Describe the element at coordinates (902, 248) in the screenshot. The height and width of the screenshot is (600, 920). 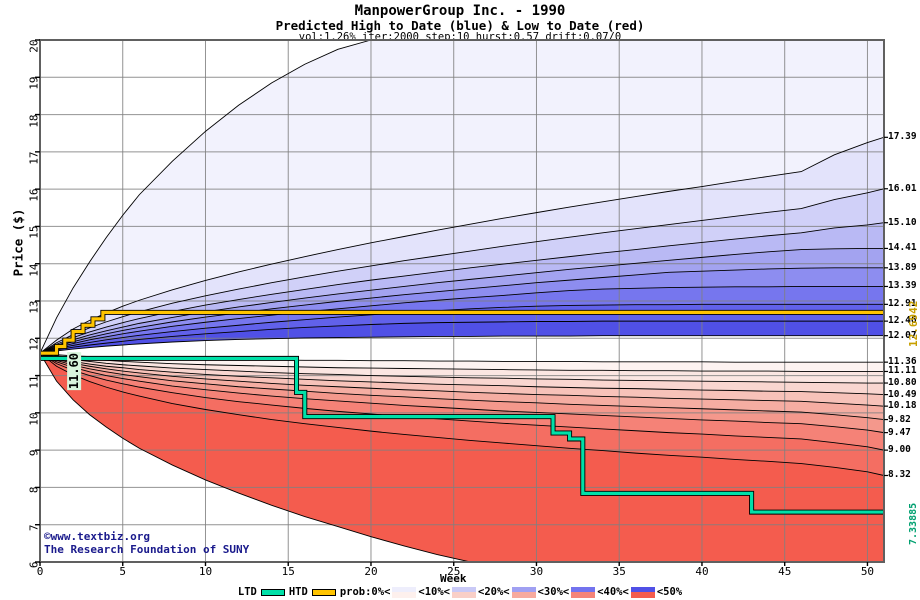
I see `right-value-label: 14.41` at that location.